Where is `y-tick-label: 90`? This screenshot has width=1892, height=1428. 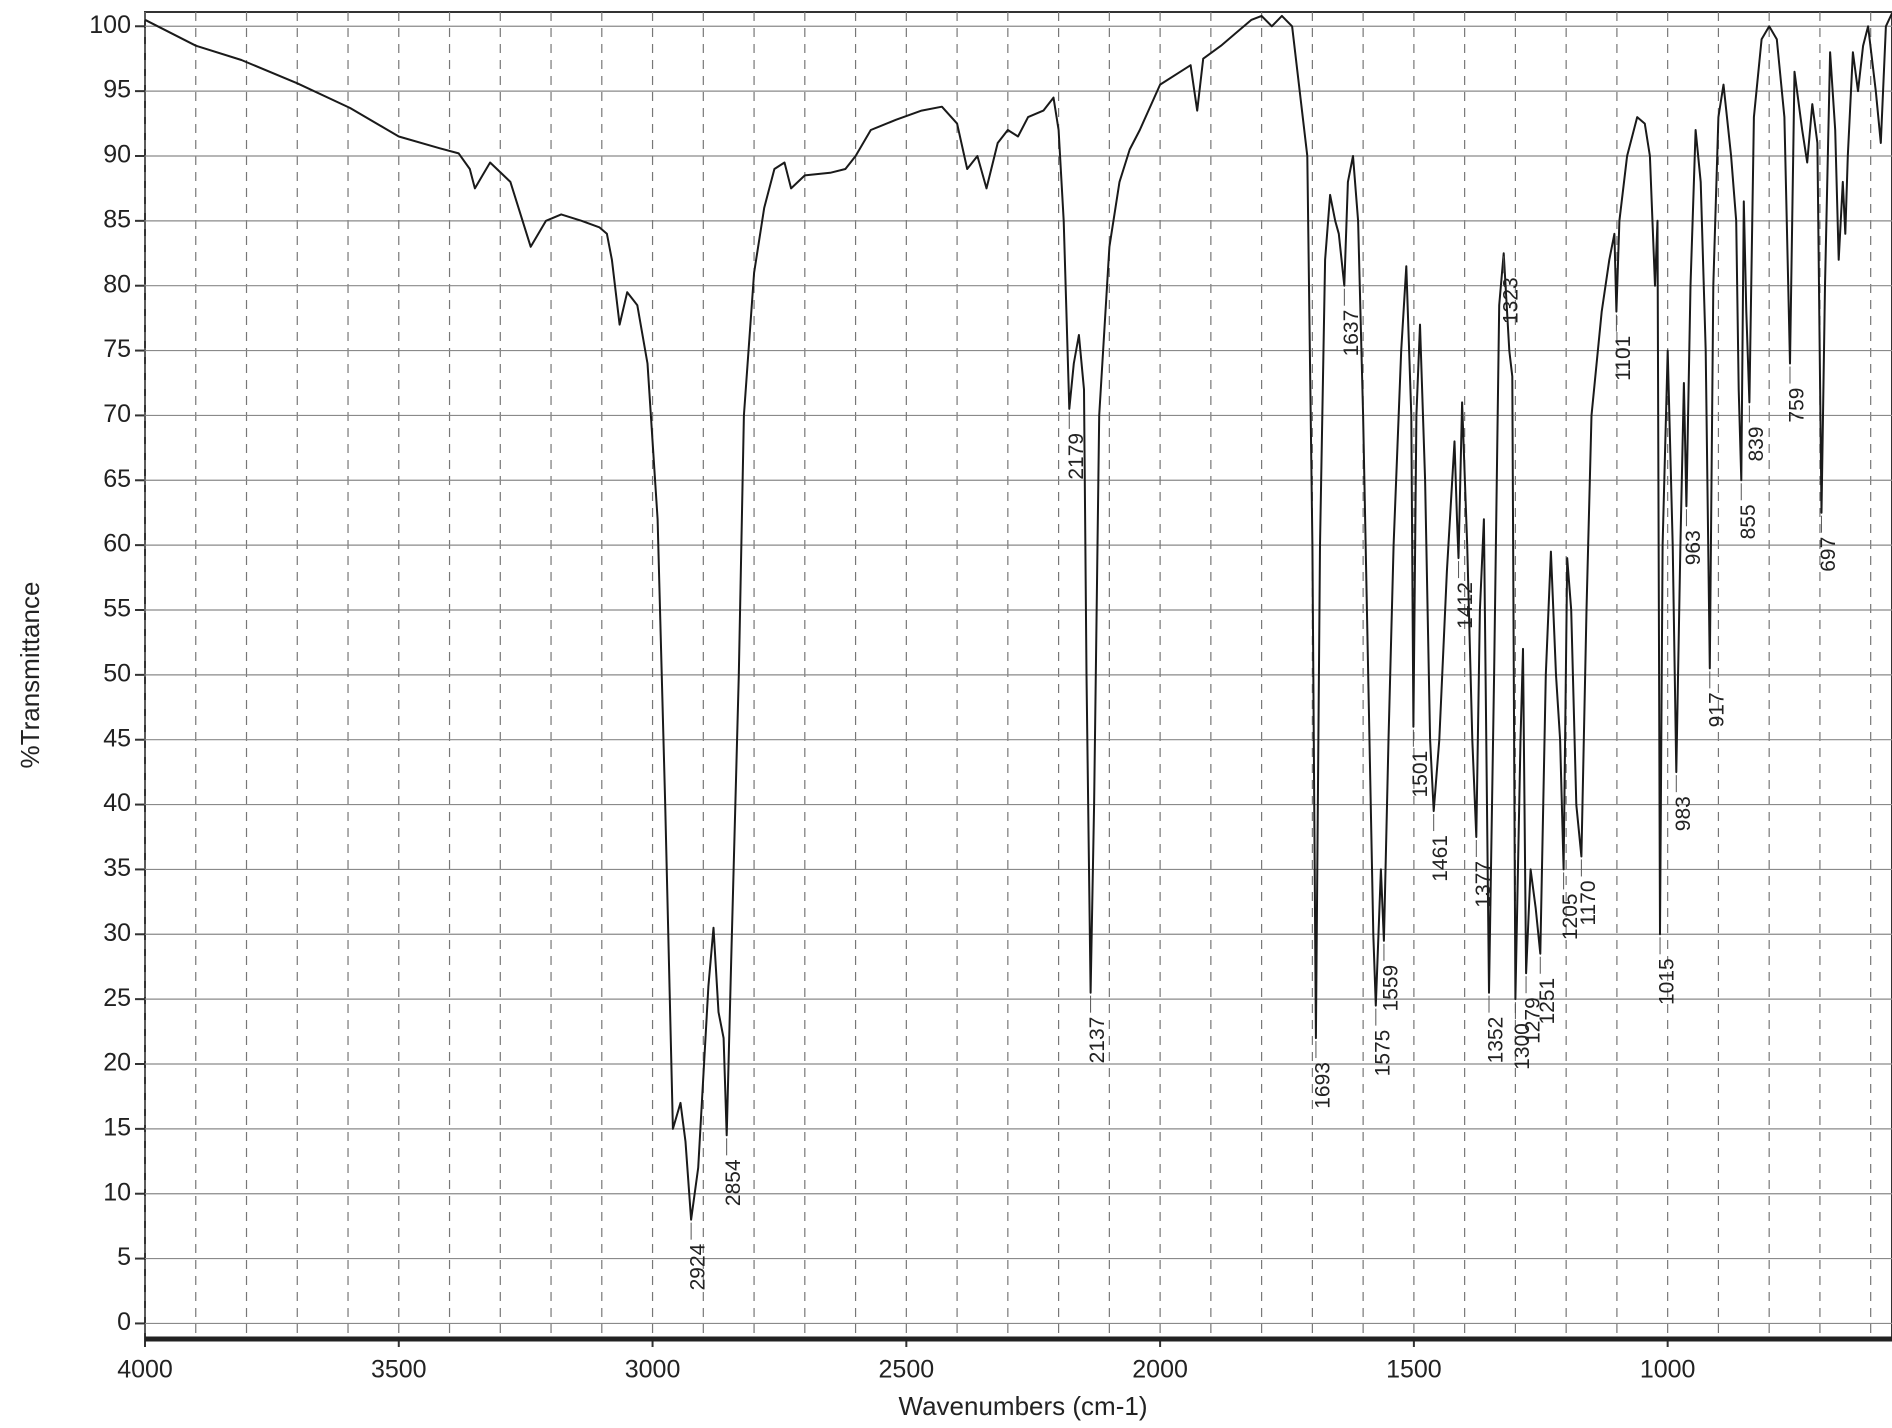 y-tick-label: 90 is located at coordinates (117, 155).